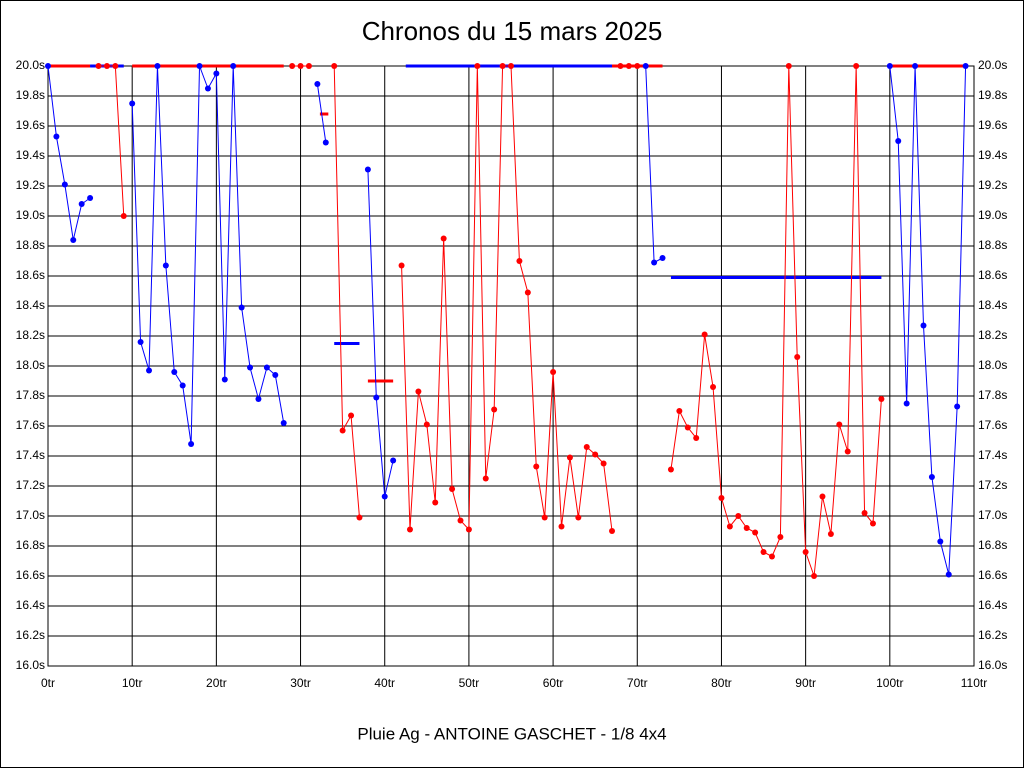 The width and height of the screenshot is (1024, 768). What do you see at coordinates (30, 365) in the screenshot?
I see `y-tick-label: 18.0s` at bounding box center [30, 365].